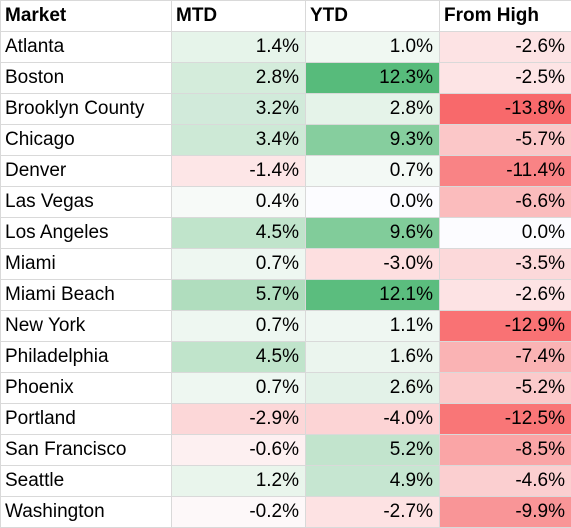  I want to click on market-cell: Boston, so click(86, 78).